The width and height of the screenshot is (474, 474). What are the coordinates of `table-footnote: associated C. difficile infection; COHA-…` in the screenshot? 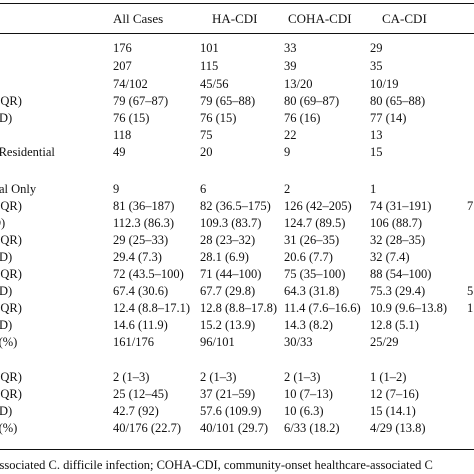 It's located at (216, 465).